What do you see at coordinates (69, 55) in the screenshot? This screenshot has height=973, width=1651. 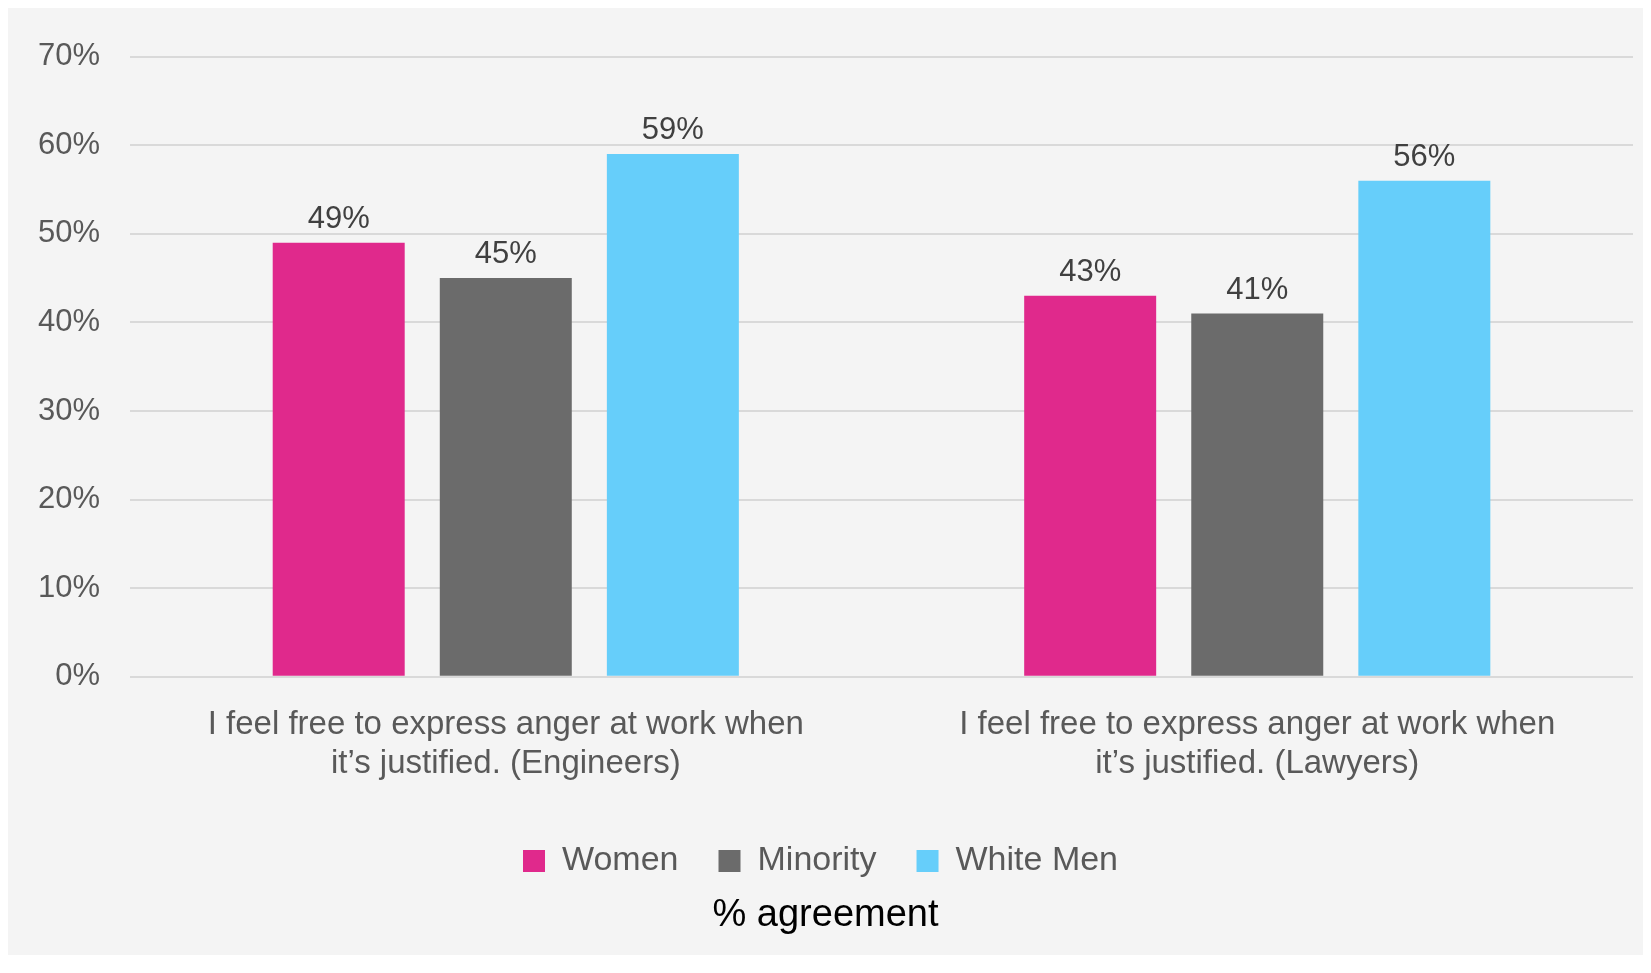 I see `y-tick-label: 70%` at bounding box center [69, 55].